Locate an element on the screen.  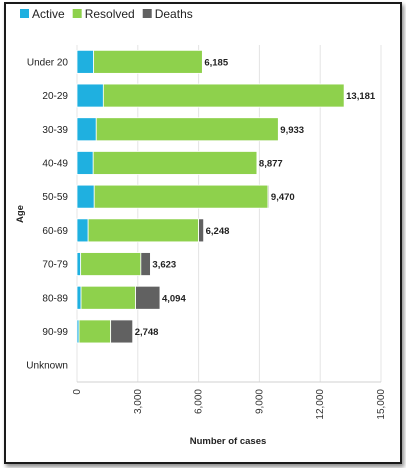
total-label-40-49: 8,877 is located at coordinates (271, 163).